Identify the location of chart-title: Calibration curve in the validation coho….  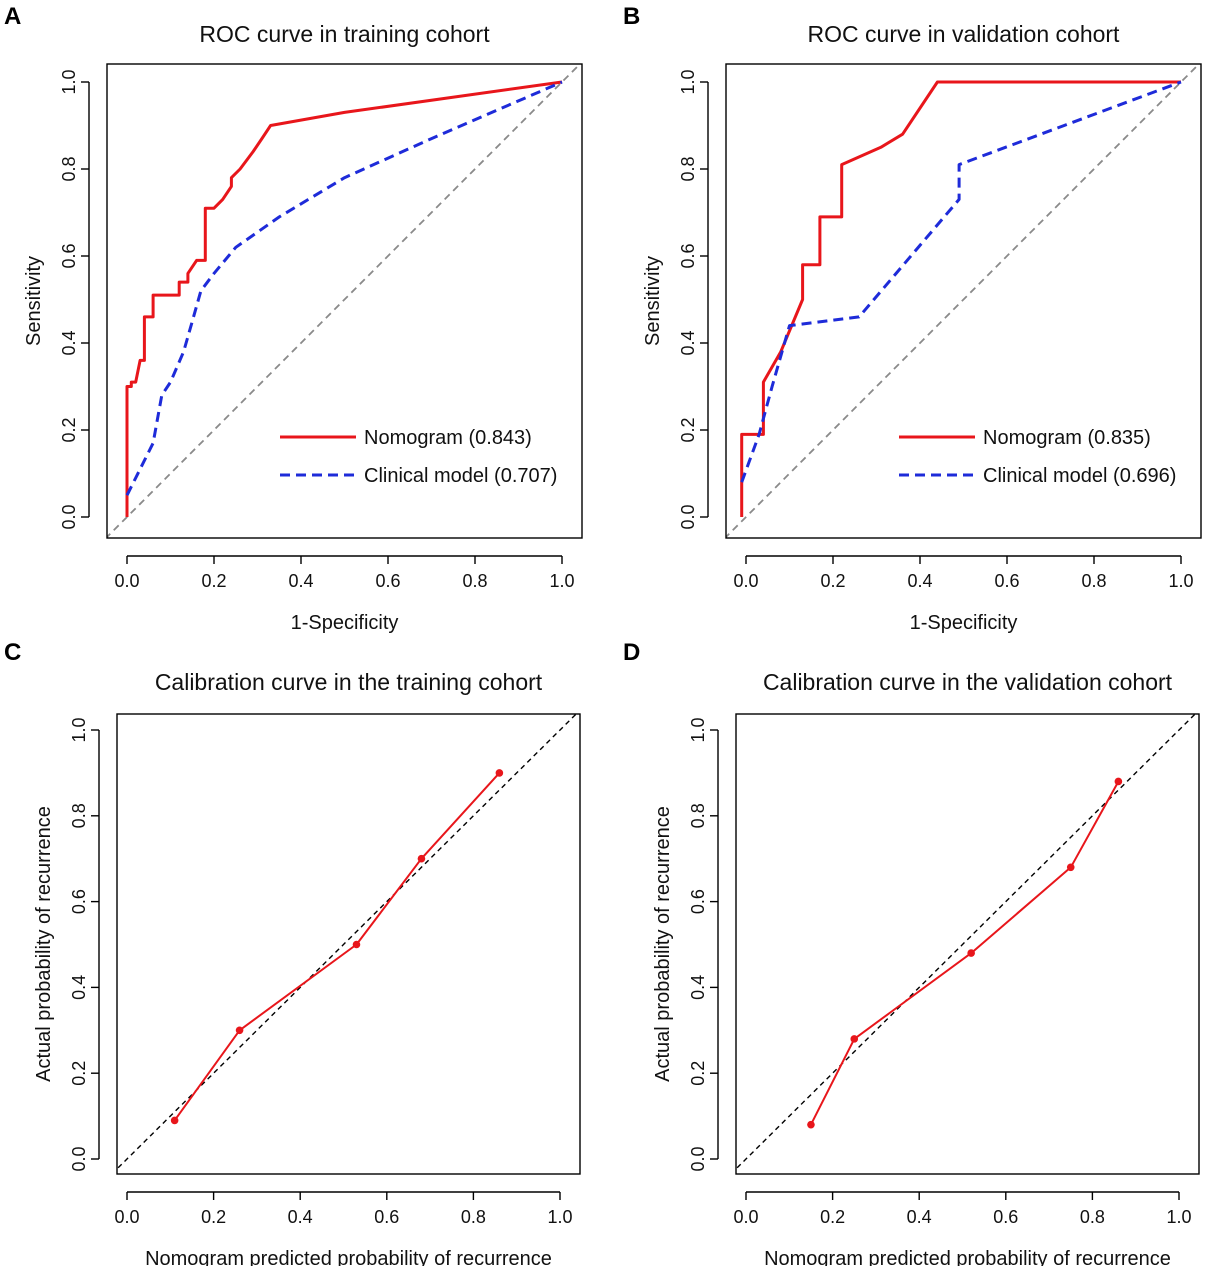
(968, 682).